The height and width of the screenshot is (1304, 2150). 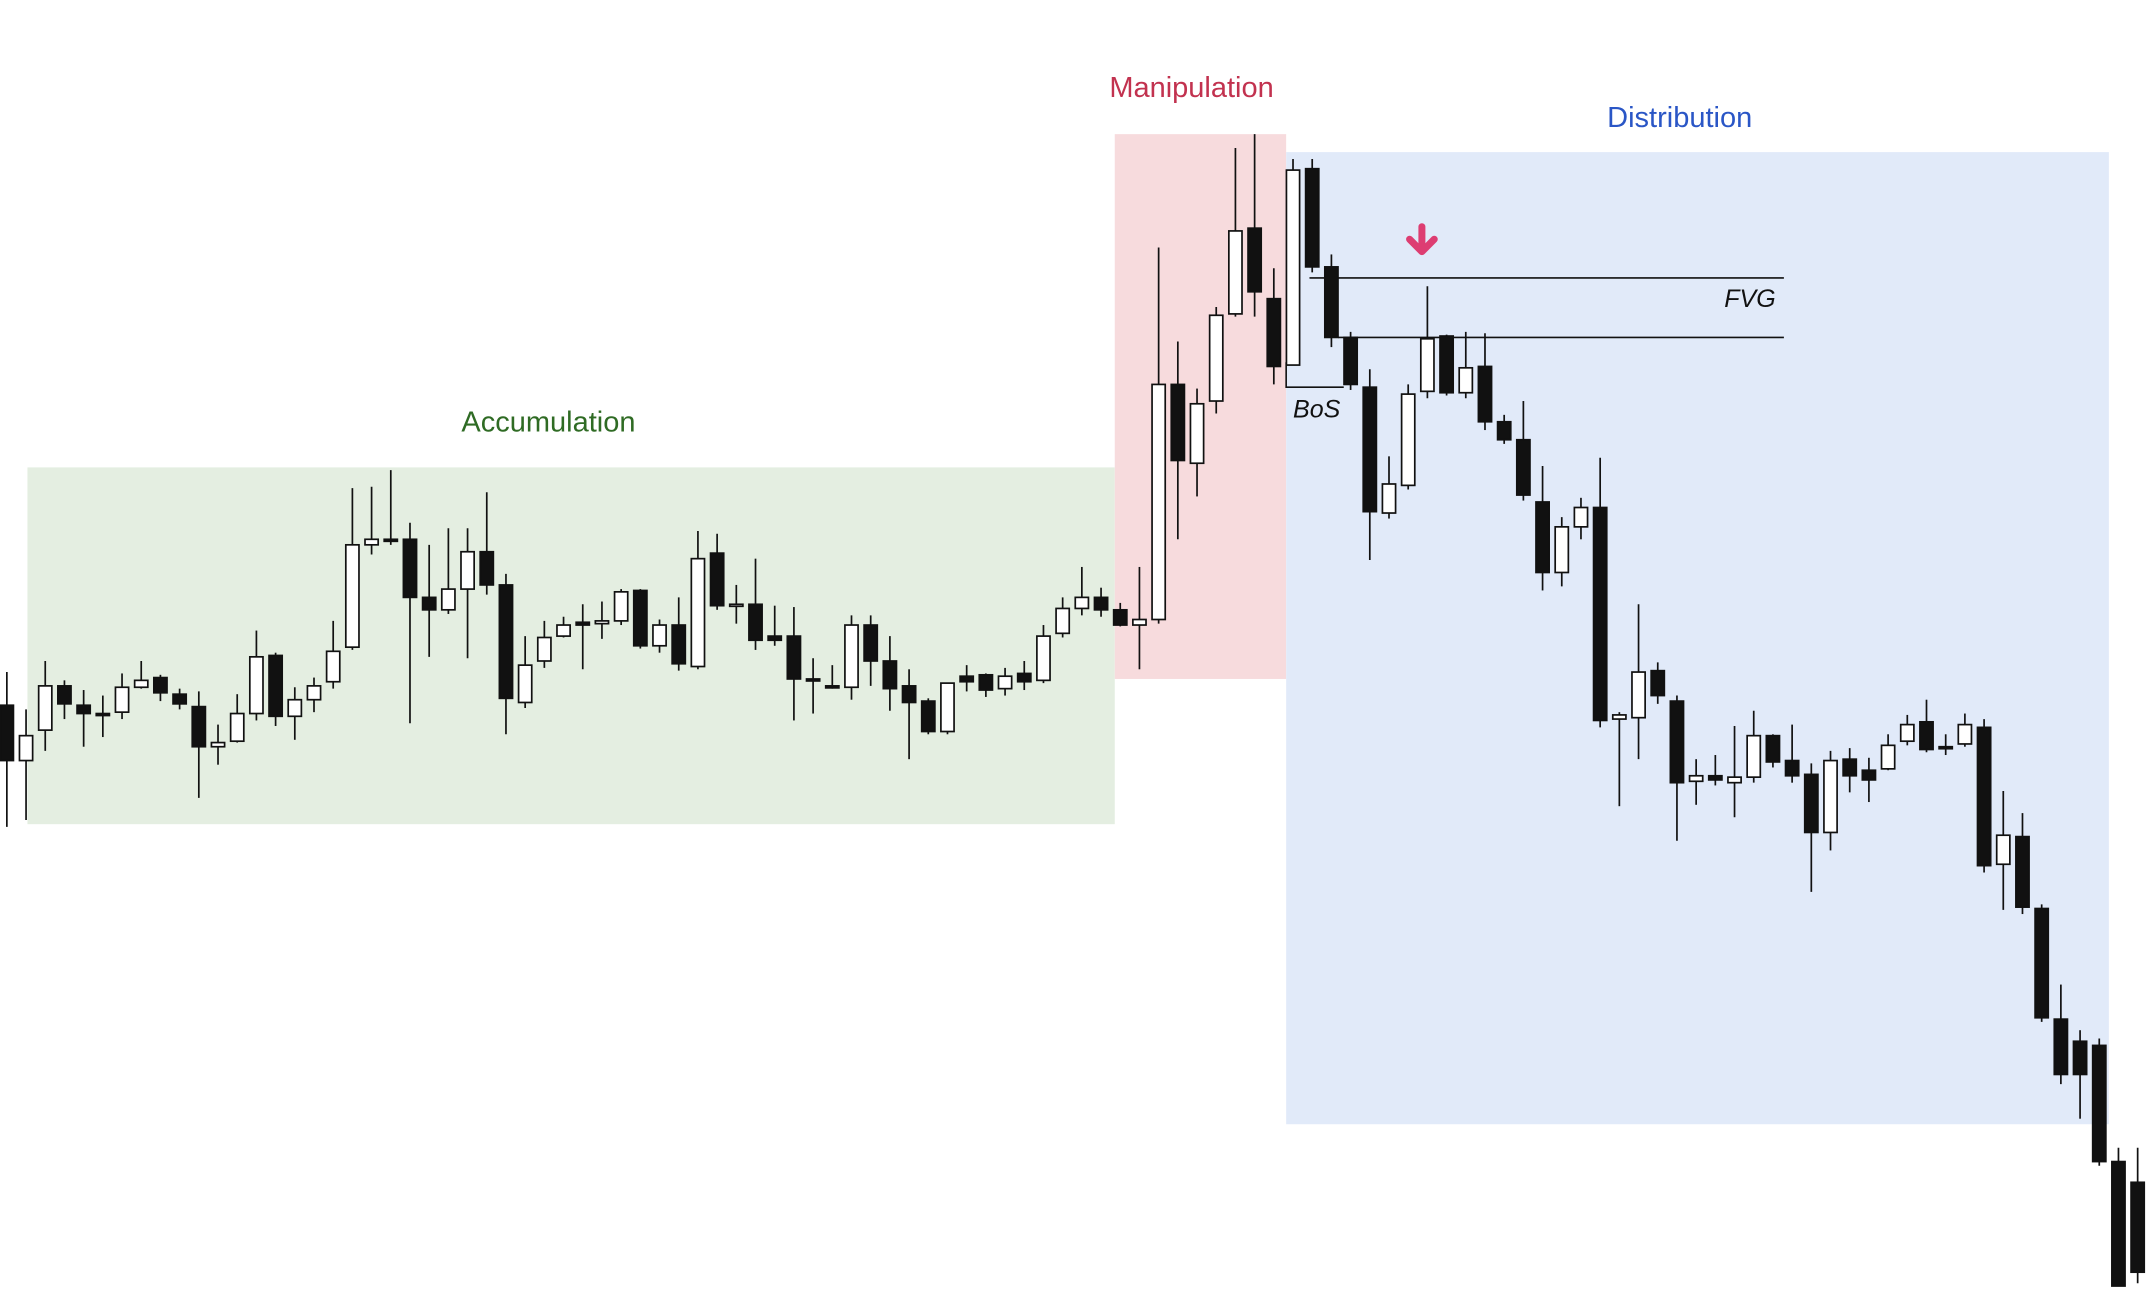 What do you see at coordinates (1317, 410) in the screenshot?
I see `bos-label: BoS` at bounding box center [1317, 410].